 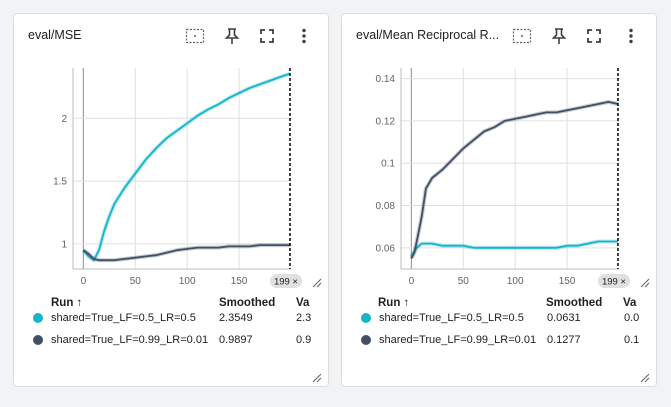 I want to click on raw-value: 0.9, so click(x=304, y=340).